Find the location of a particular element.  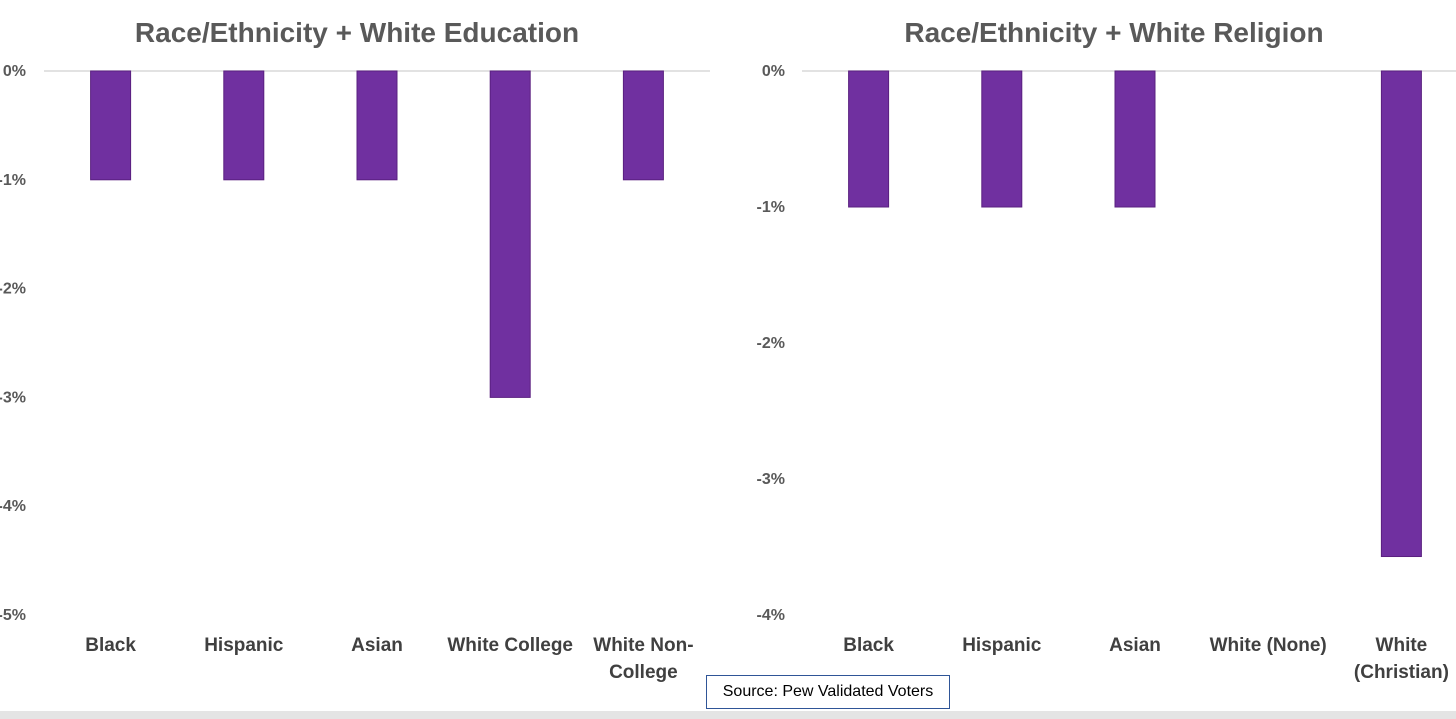

chart-title: Race/Ethnicity + White Religion is located at coordinates (1113, 32).